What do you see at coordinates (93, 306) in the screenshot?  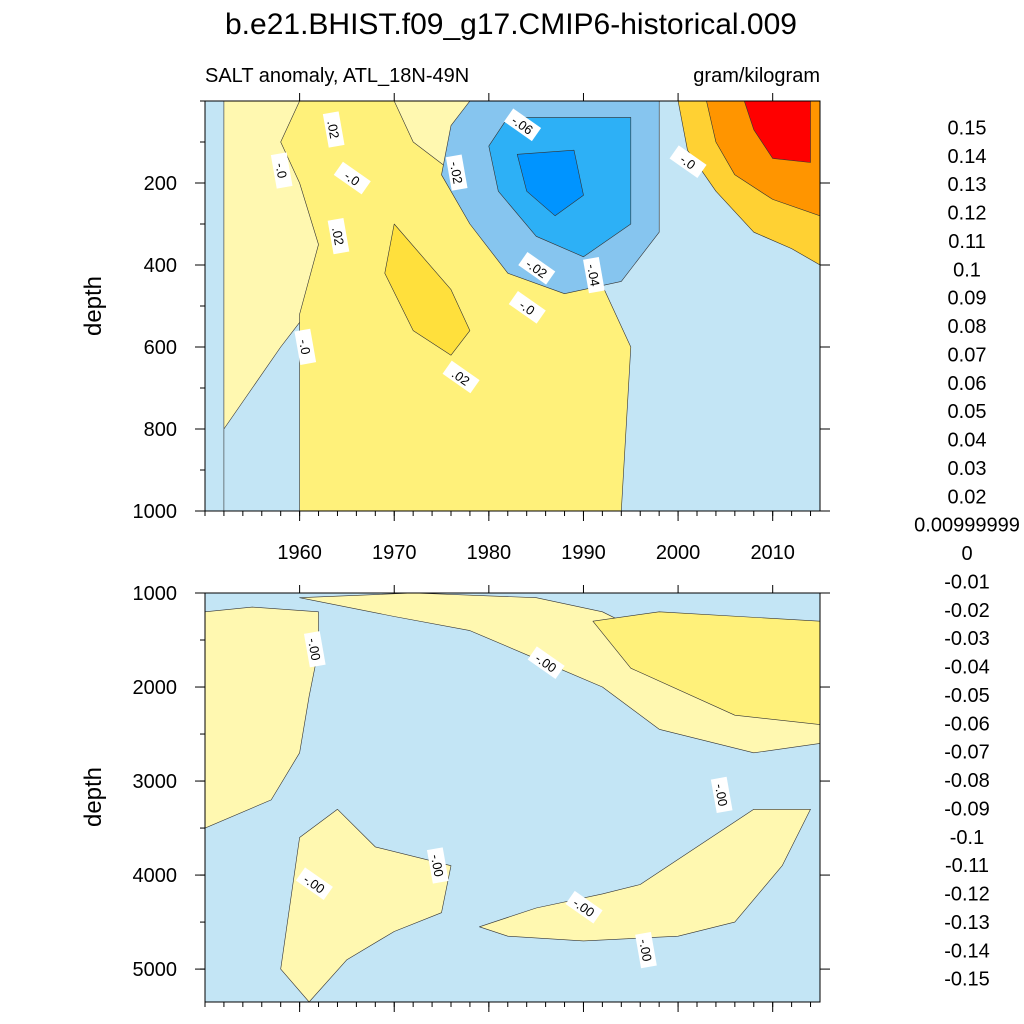 I see `upper-y-axis-label: depth` at bounding box center [93, 306].